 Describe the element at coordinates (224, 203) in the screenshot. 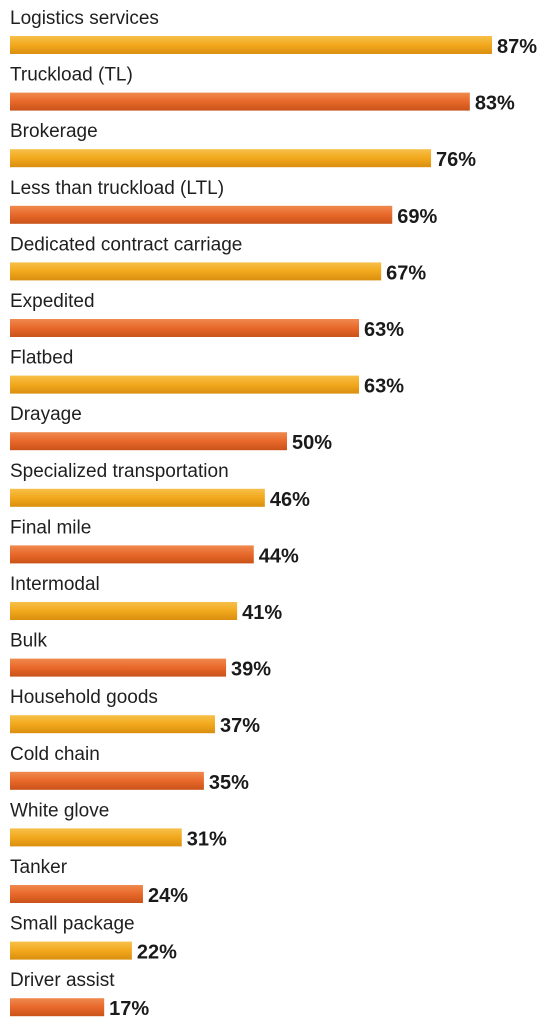

I see `bar-row: Less than truckload (LTL) 69%` at that location.